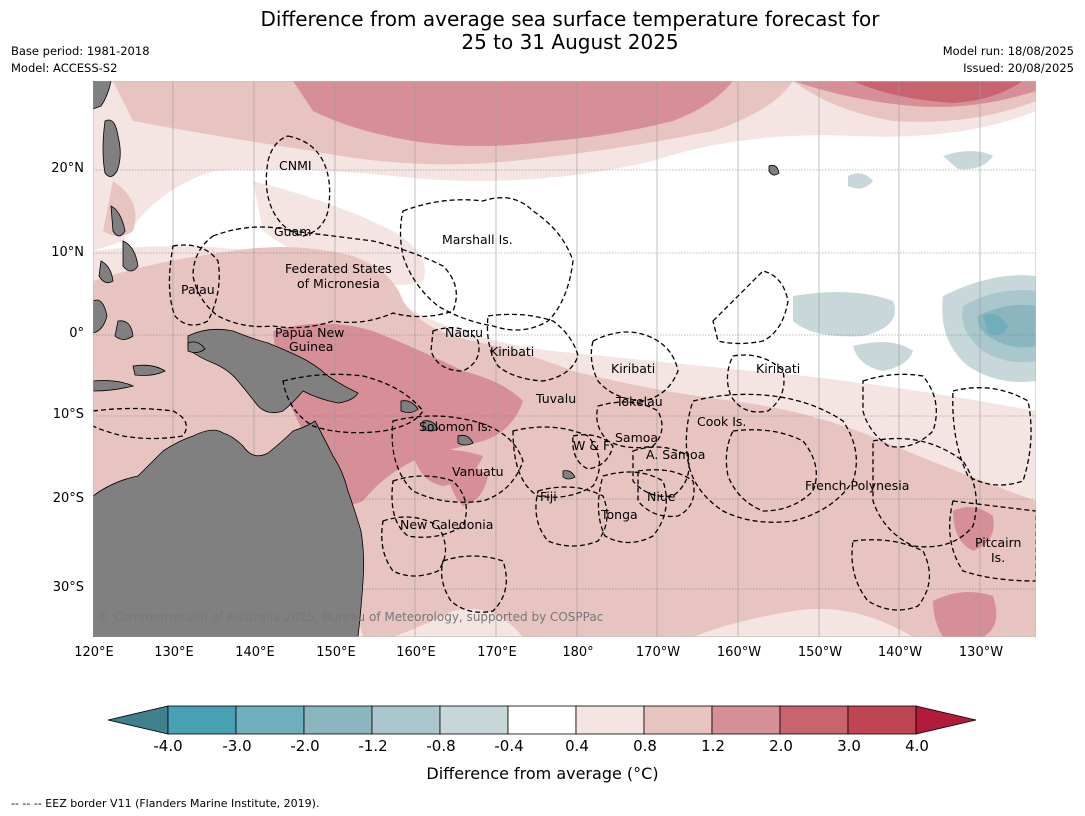  I want to click on lat-label-30s: 30°S, so click(68, 587).